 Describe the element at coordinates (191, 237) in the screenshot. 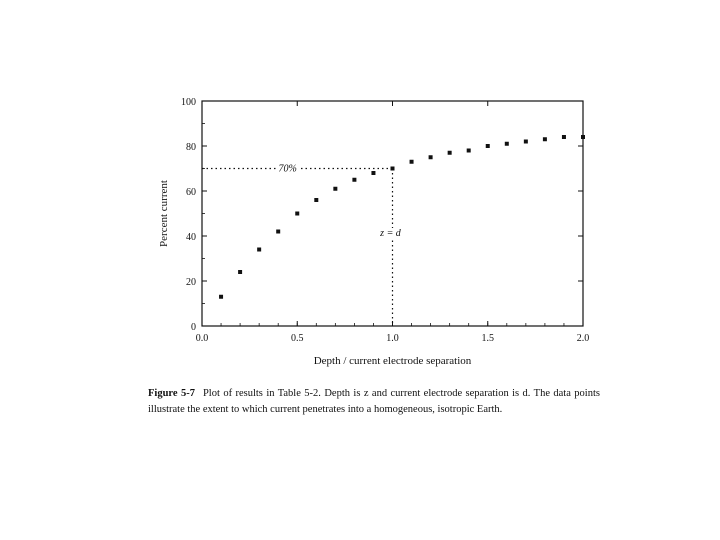

I see `y-tick-label: 40` at that location.